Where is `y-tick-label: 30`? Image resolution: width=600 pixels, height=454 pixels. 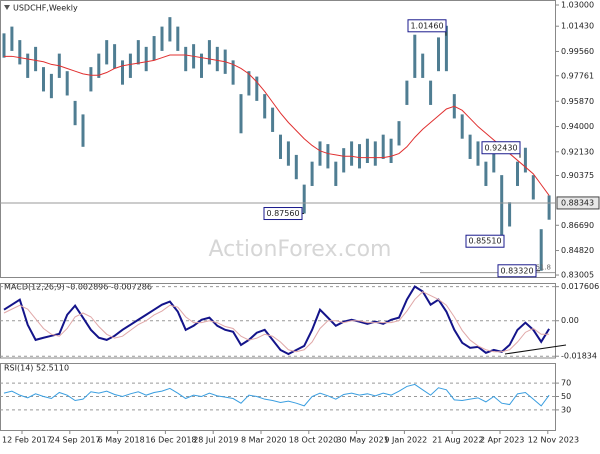
y-tick-label: 30 is located at coordinates (566, 409).